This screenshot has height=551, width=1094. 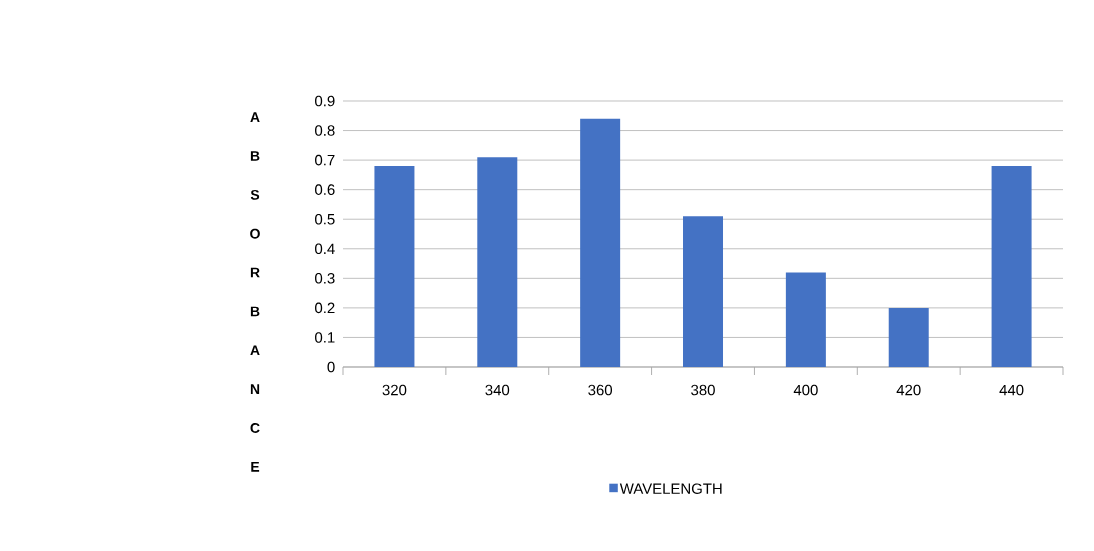 I want to click on x-tick-label: 340, so click(x=497, y=390).